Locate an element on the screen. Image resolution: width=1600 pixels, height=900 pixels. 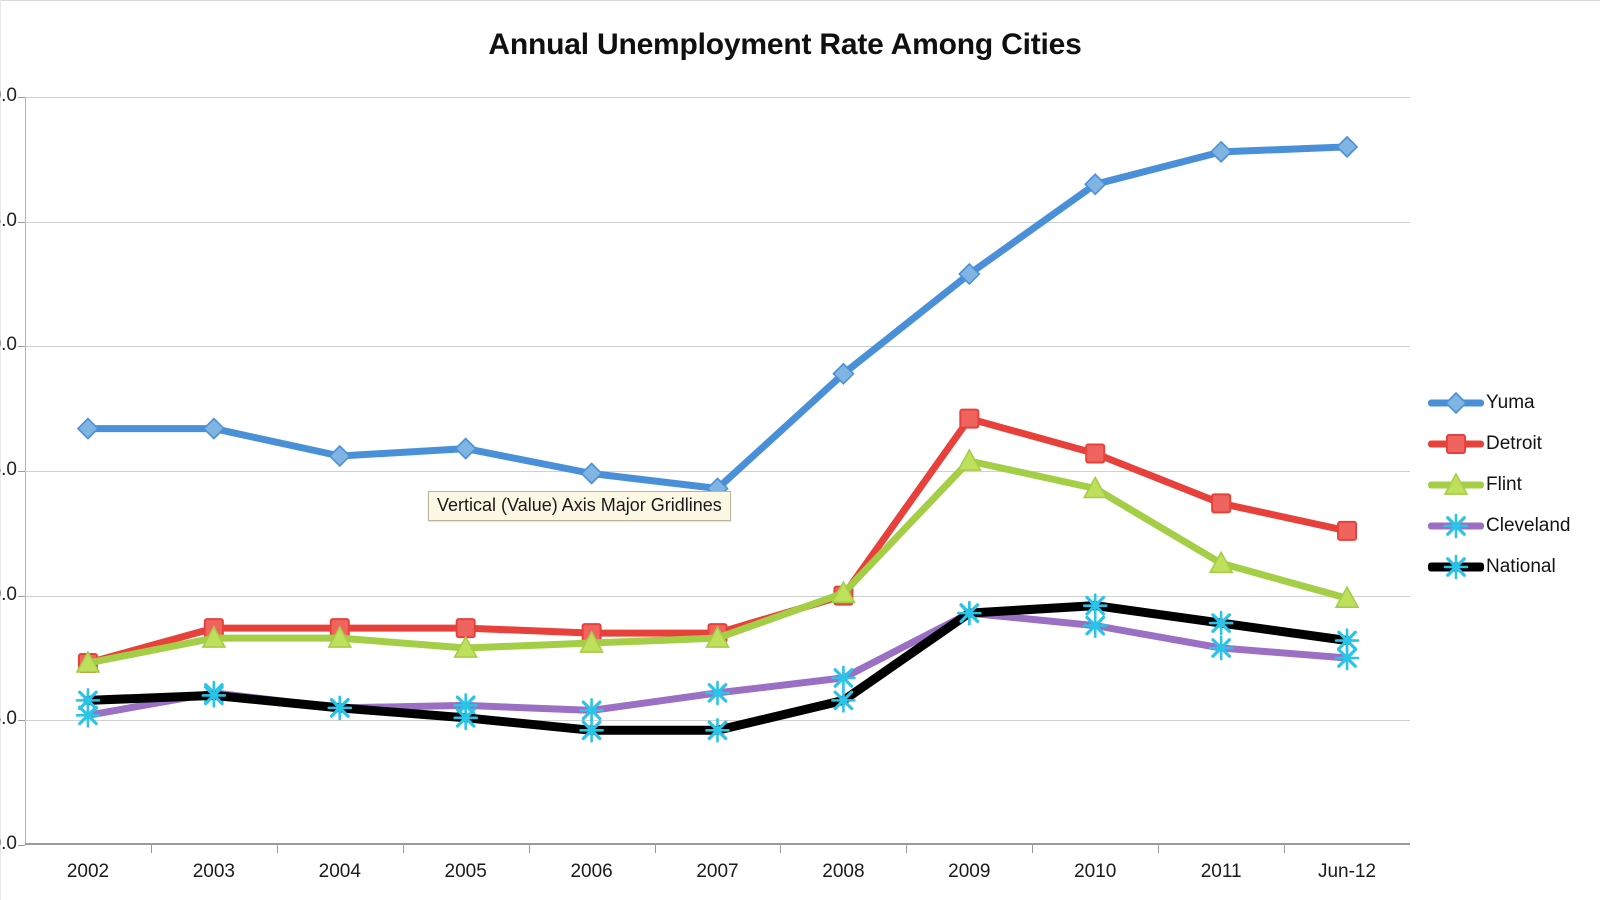
value-axis-label: 0.0 is located at coordinates (8, 844).